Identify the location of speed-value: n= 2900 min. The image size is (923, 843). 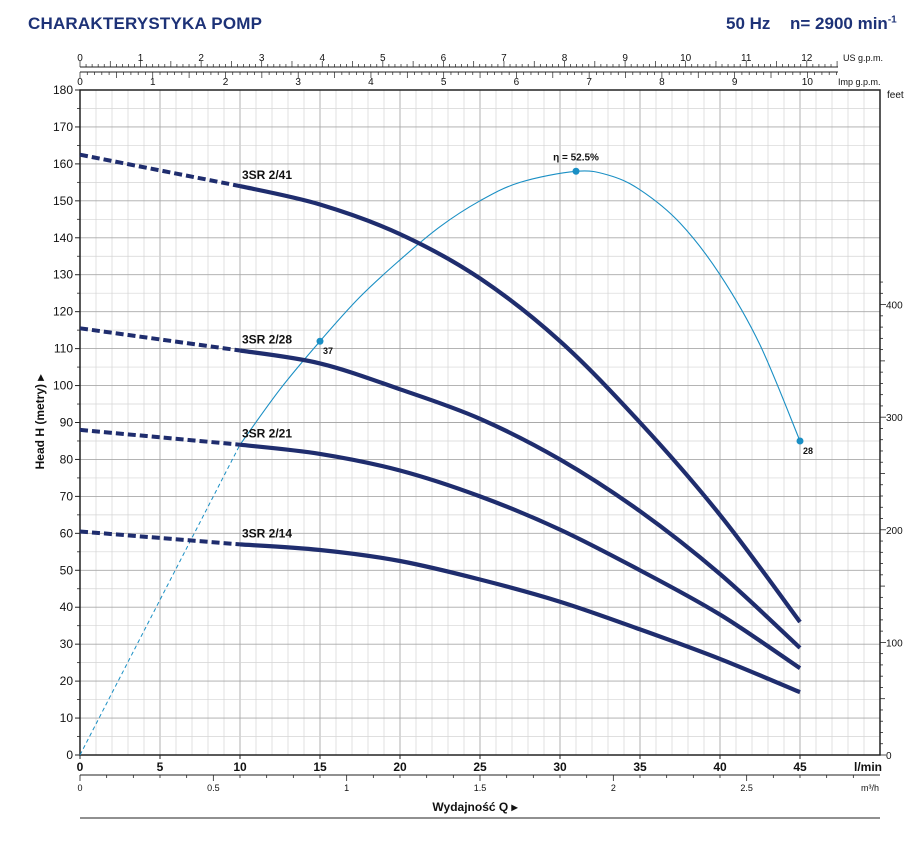
(839, 23).